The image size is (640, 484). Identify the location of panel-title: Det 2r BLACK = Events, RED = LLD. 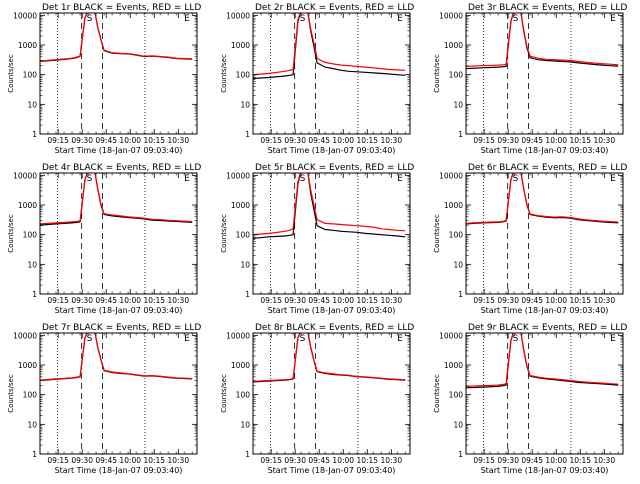
(334, 8).